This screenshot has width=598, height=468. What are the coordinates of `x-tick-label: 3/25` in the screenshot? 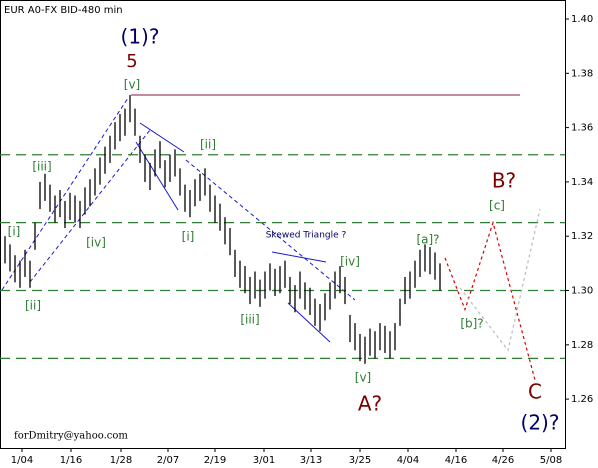 It's located at (360, 460).